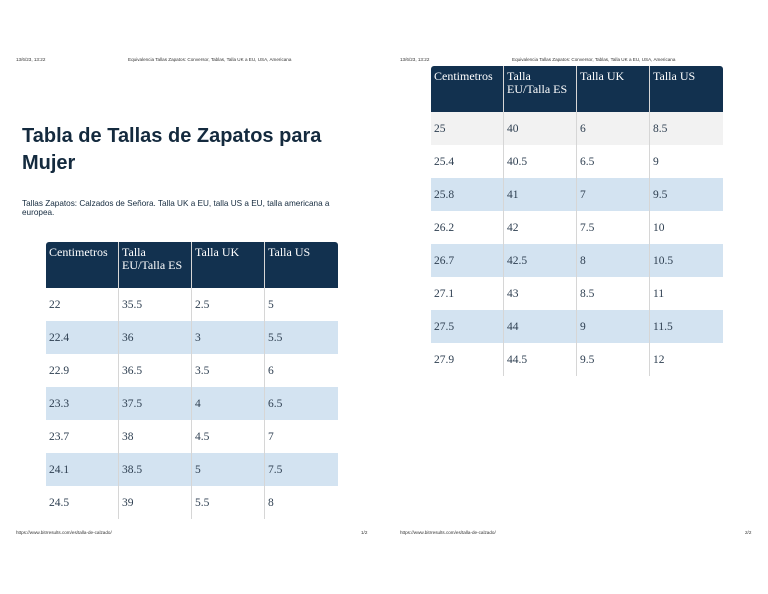 This screenshot has width=768, height=594. What do you see at coordinates (659, 359) in the screenshot?
I see `cell-us: 12` at bounding box center [659, 359].